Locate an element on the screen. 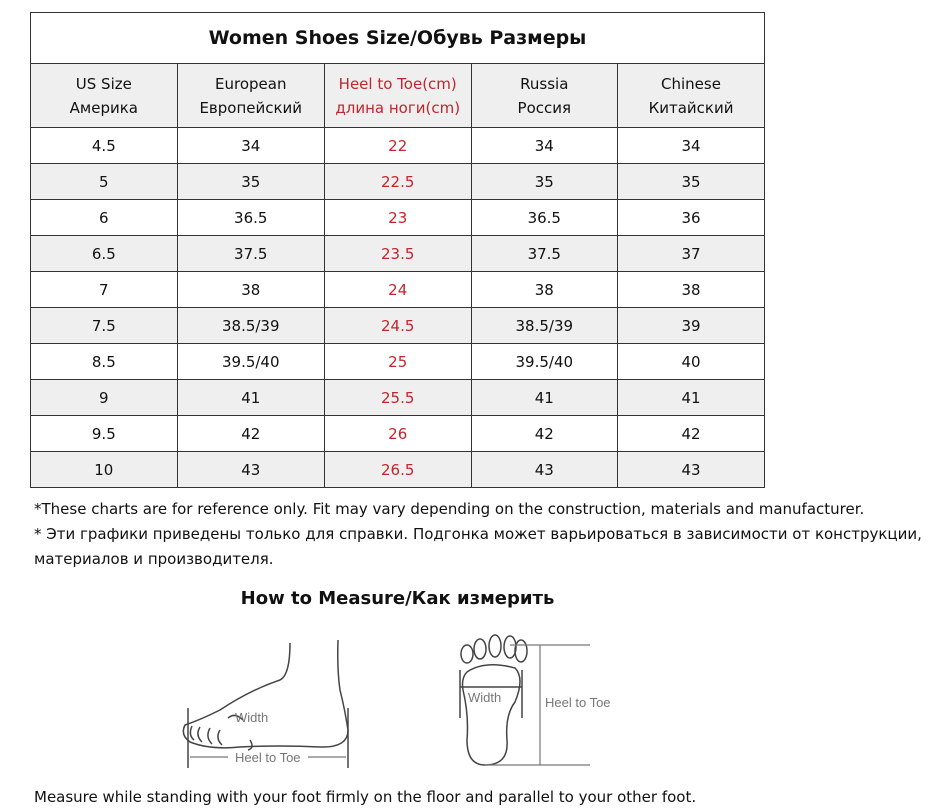  column-header-en: Russia is located at coordinates (544, 83).